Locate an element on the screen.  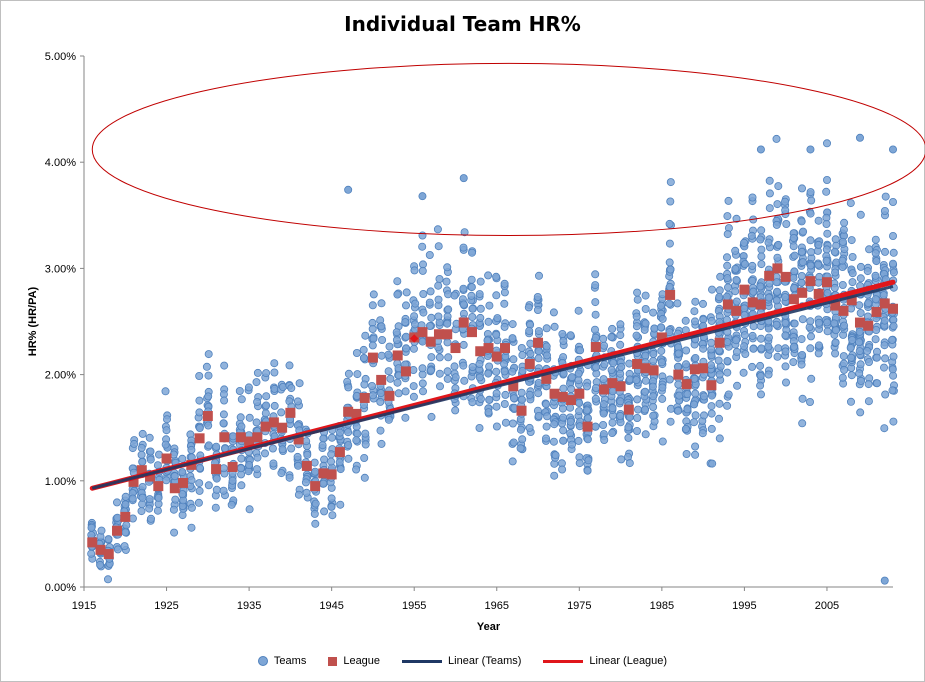
y-tick-label: 4.00% is located at coordinates (60, 163).